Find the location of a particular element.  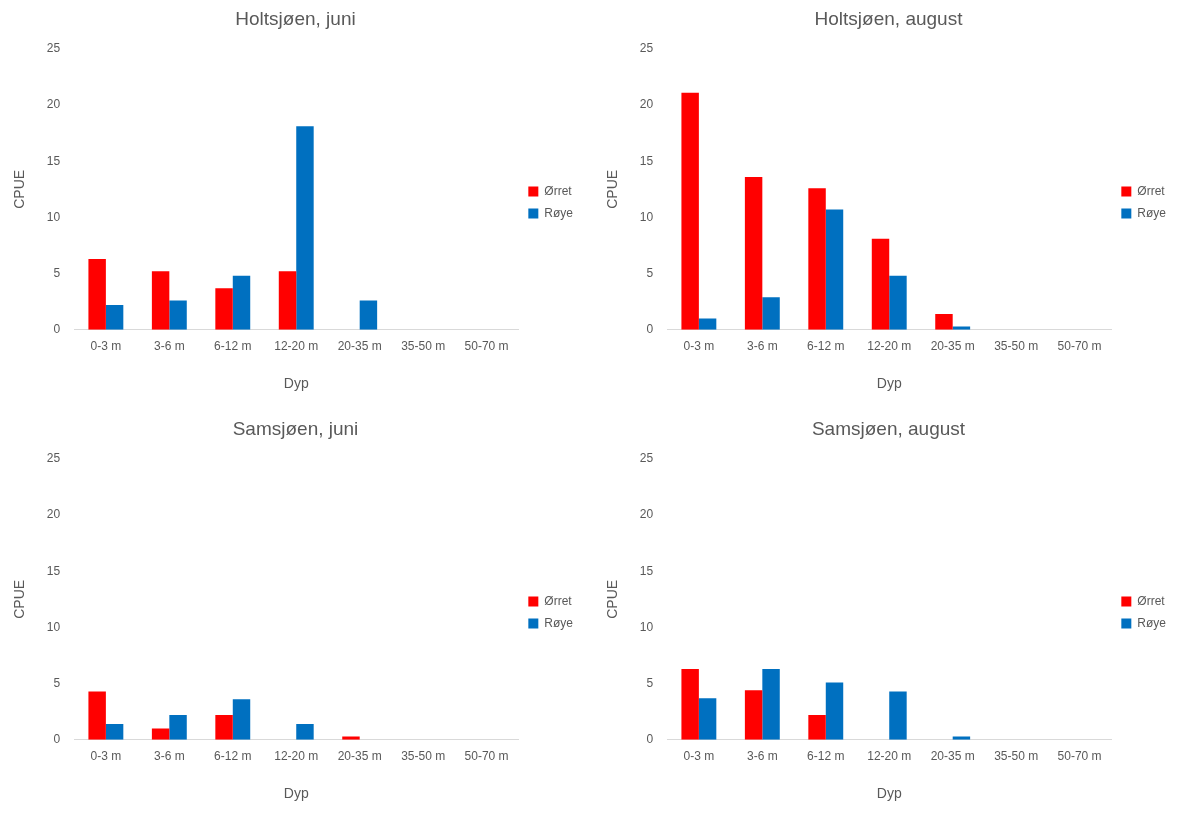

chart-title: Holtsjøen, august is located at coordinates (889, 18).